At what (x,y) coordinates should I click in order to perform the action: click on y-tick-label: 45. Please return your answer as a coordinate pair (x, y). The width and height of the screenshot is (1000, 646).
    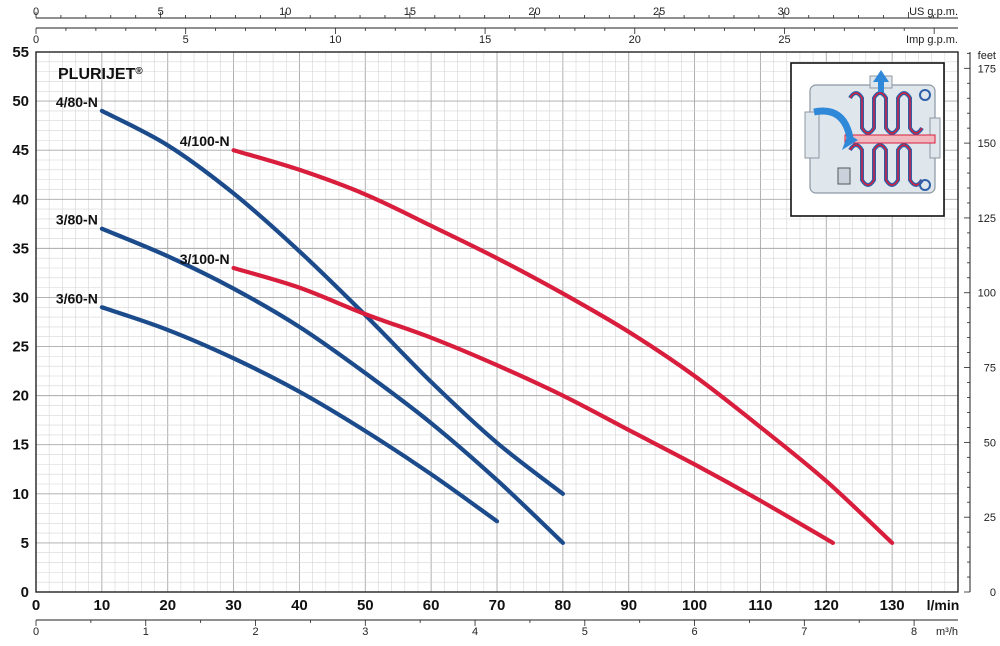
    Looking at the image, I should click on (20, 150).